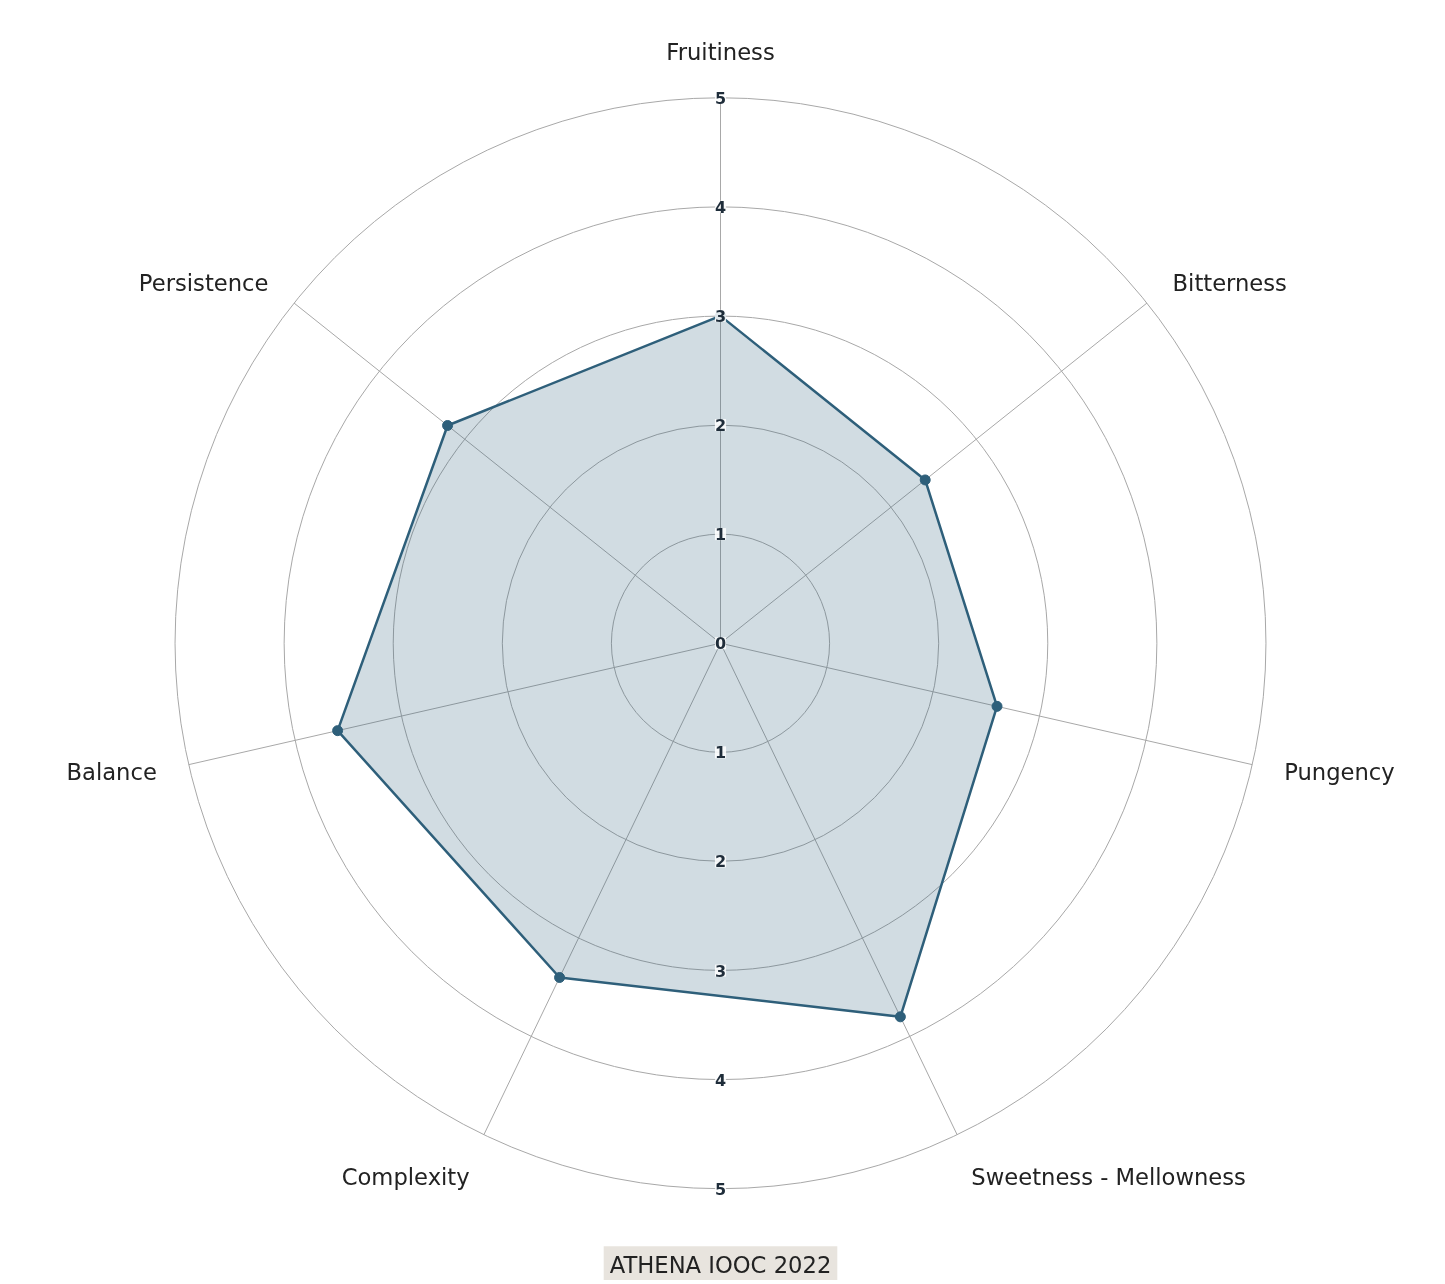 The width and height of the screenshot is (1445, 1284). I want to click on spoke-label: Pungency, so click(1339, 771).